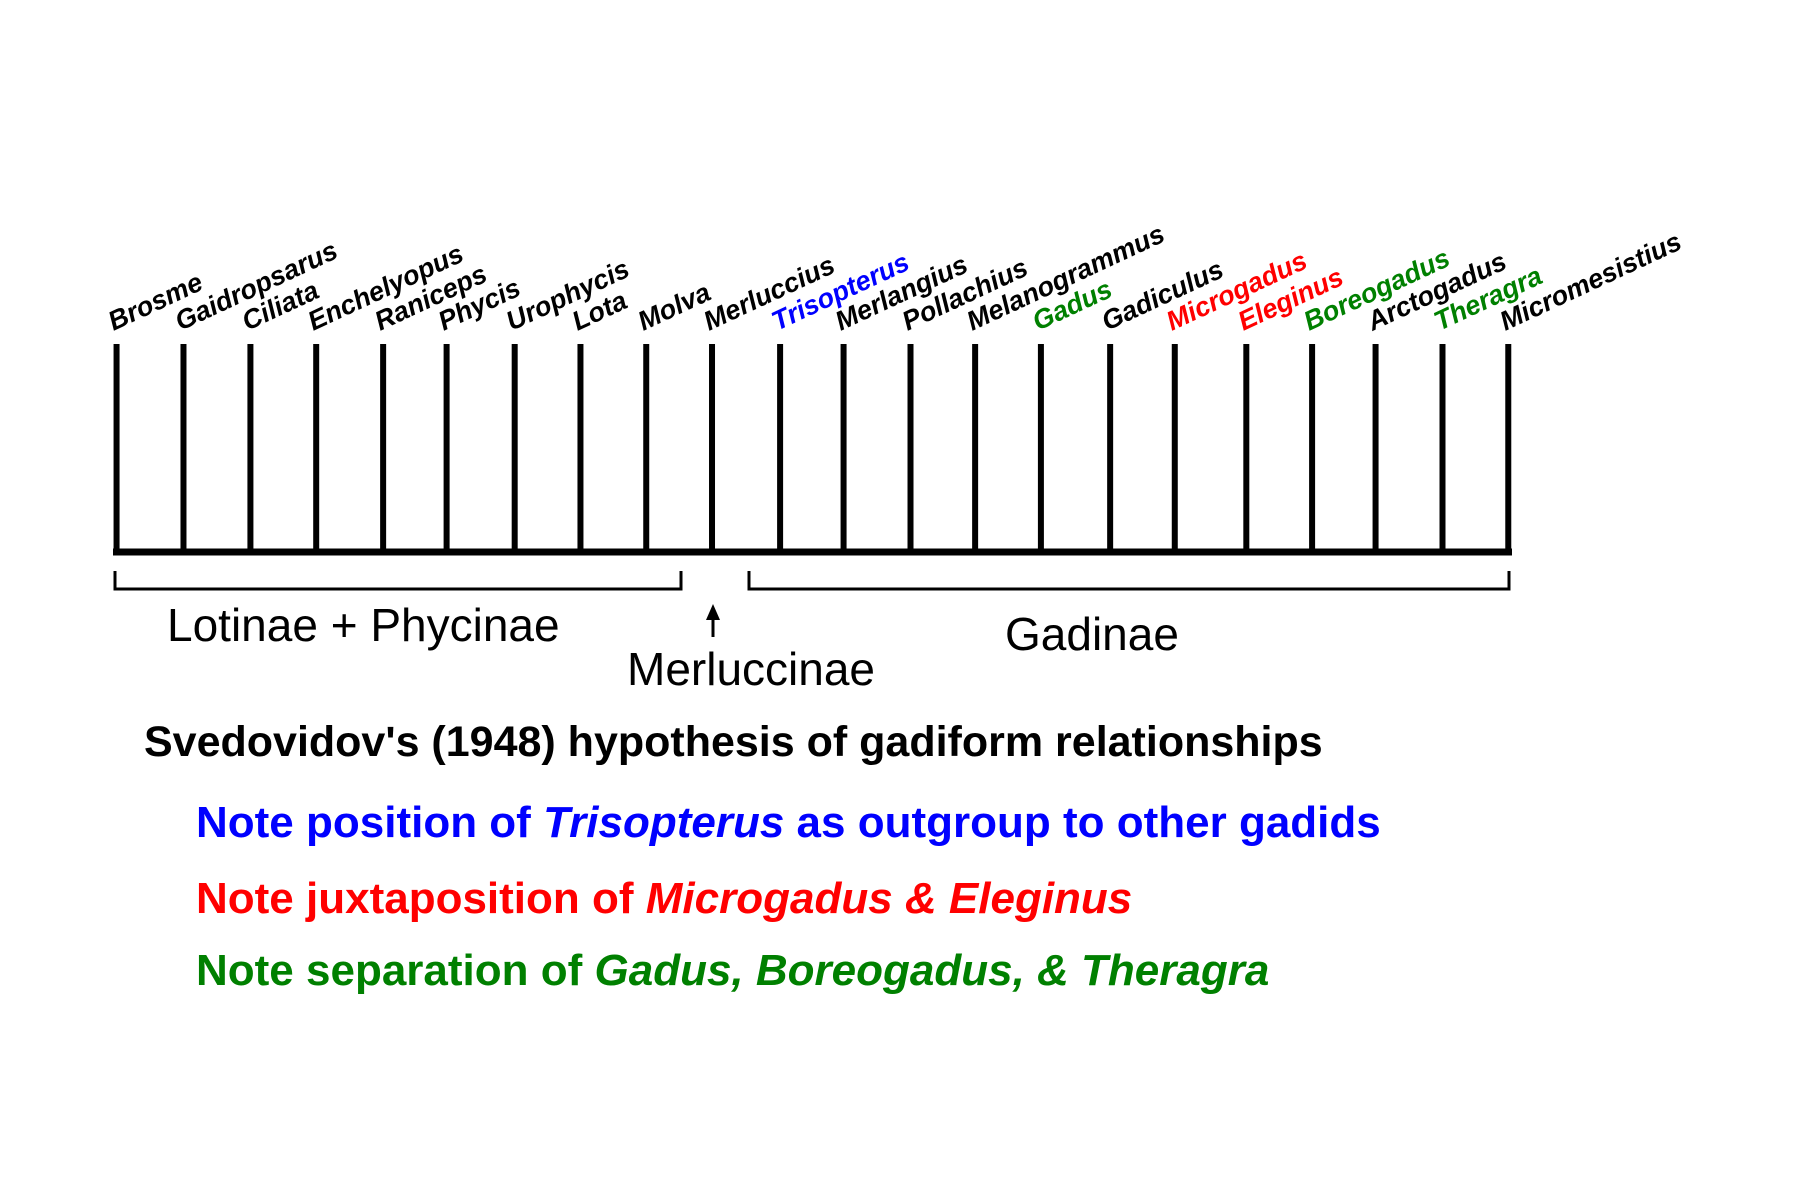 Image resolution: width=1800 pixels, height=1200 pixels. What do you see at coordinates (664, 822) in the screenshot?
I see `note-taxon: Trisopterus` at bounding box center [664, 822].